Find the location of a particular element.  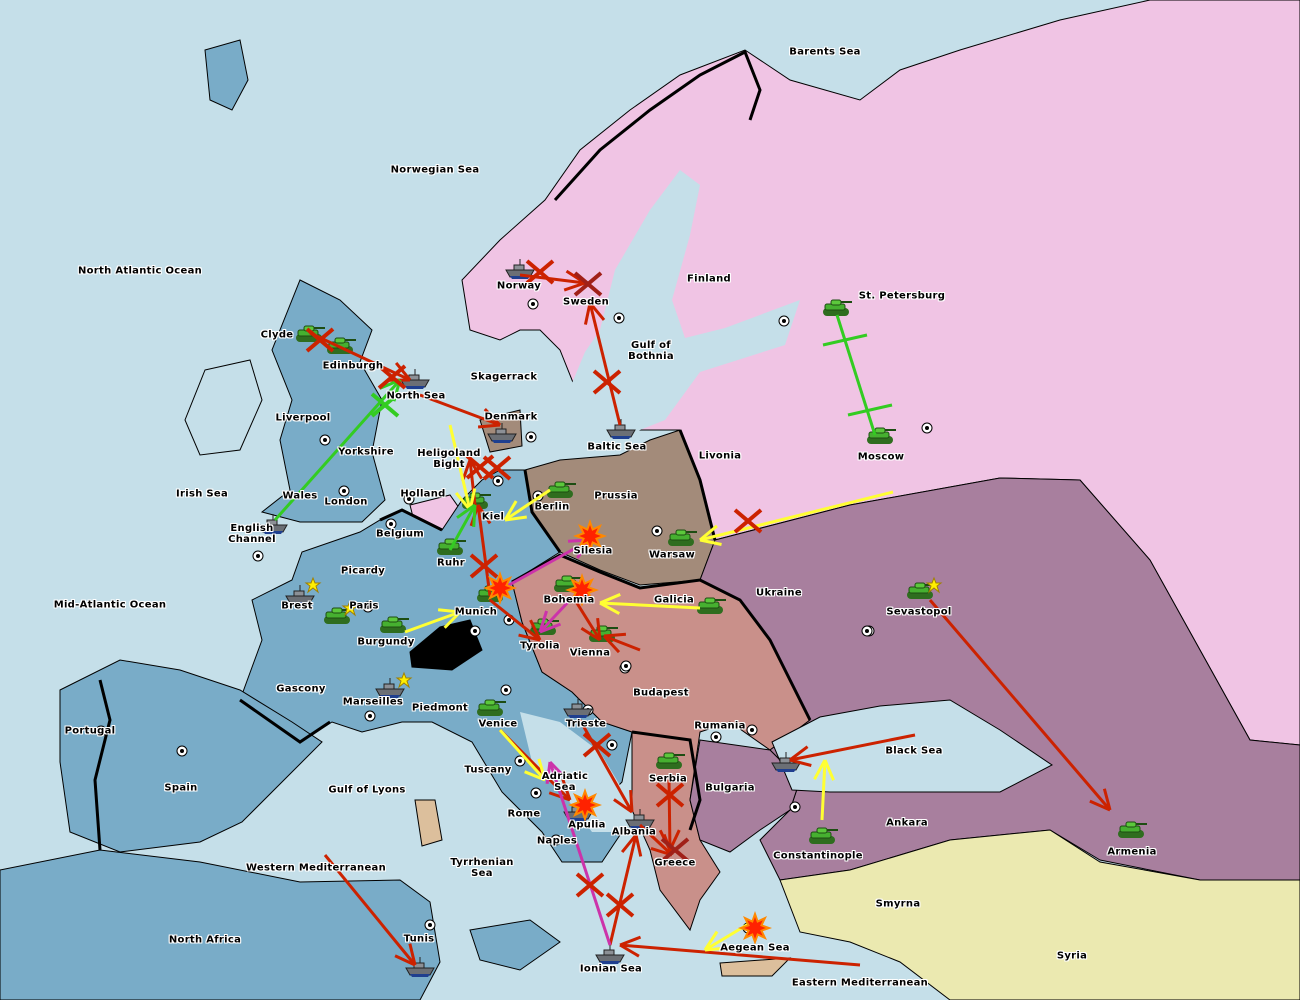

iceland-island is located at coordinates (226, 75).